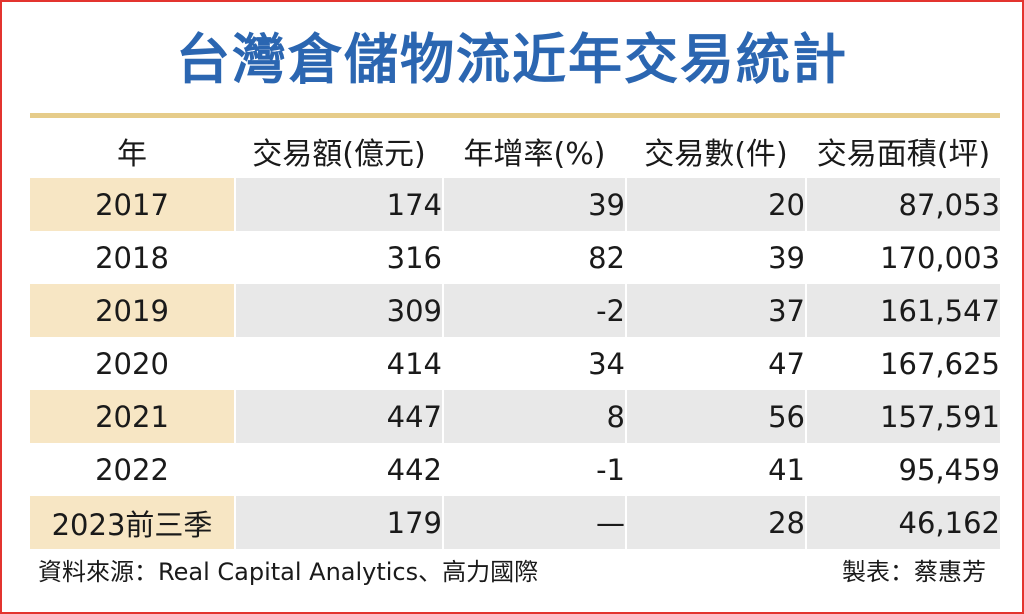 The width and height of the screenshot is (1024, 614). What do you see at coordinates (132, 522) in the screenshot?
I see `cell-year: 2023前三季` at bounding box center [132, 522].